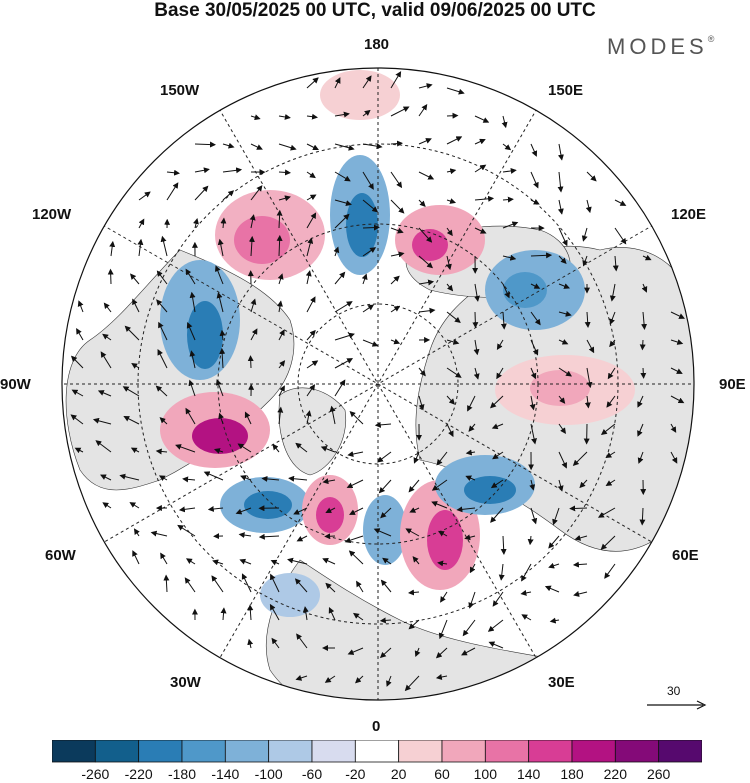  What do you see at coordinates (262, 240) in the screenshot?
I see `positive-anomaly-core` at bounding box center [262, 240].